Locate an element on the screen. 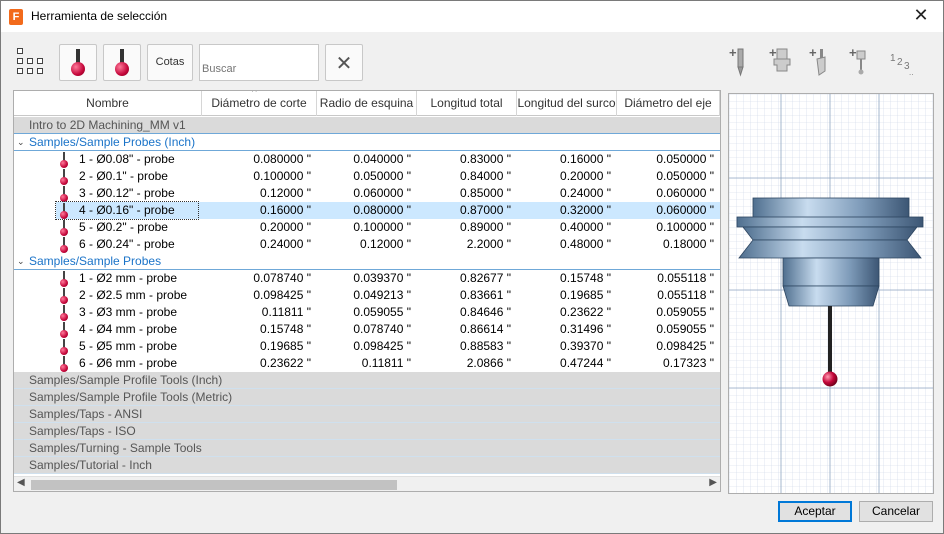 The height and width of the screenshot is (534, 944). tool-name: 4 - Ø4 mm - probe is located at coordinates (128, 329).